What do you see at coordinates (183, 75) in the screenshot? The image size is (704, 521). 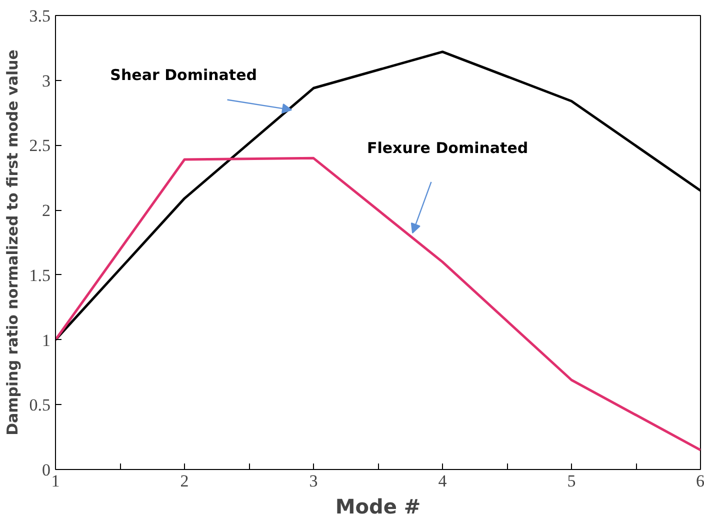 I see `text: Shear Dominated` at bounding box center [183, 75].